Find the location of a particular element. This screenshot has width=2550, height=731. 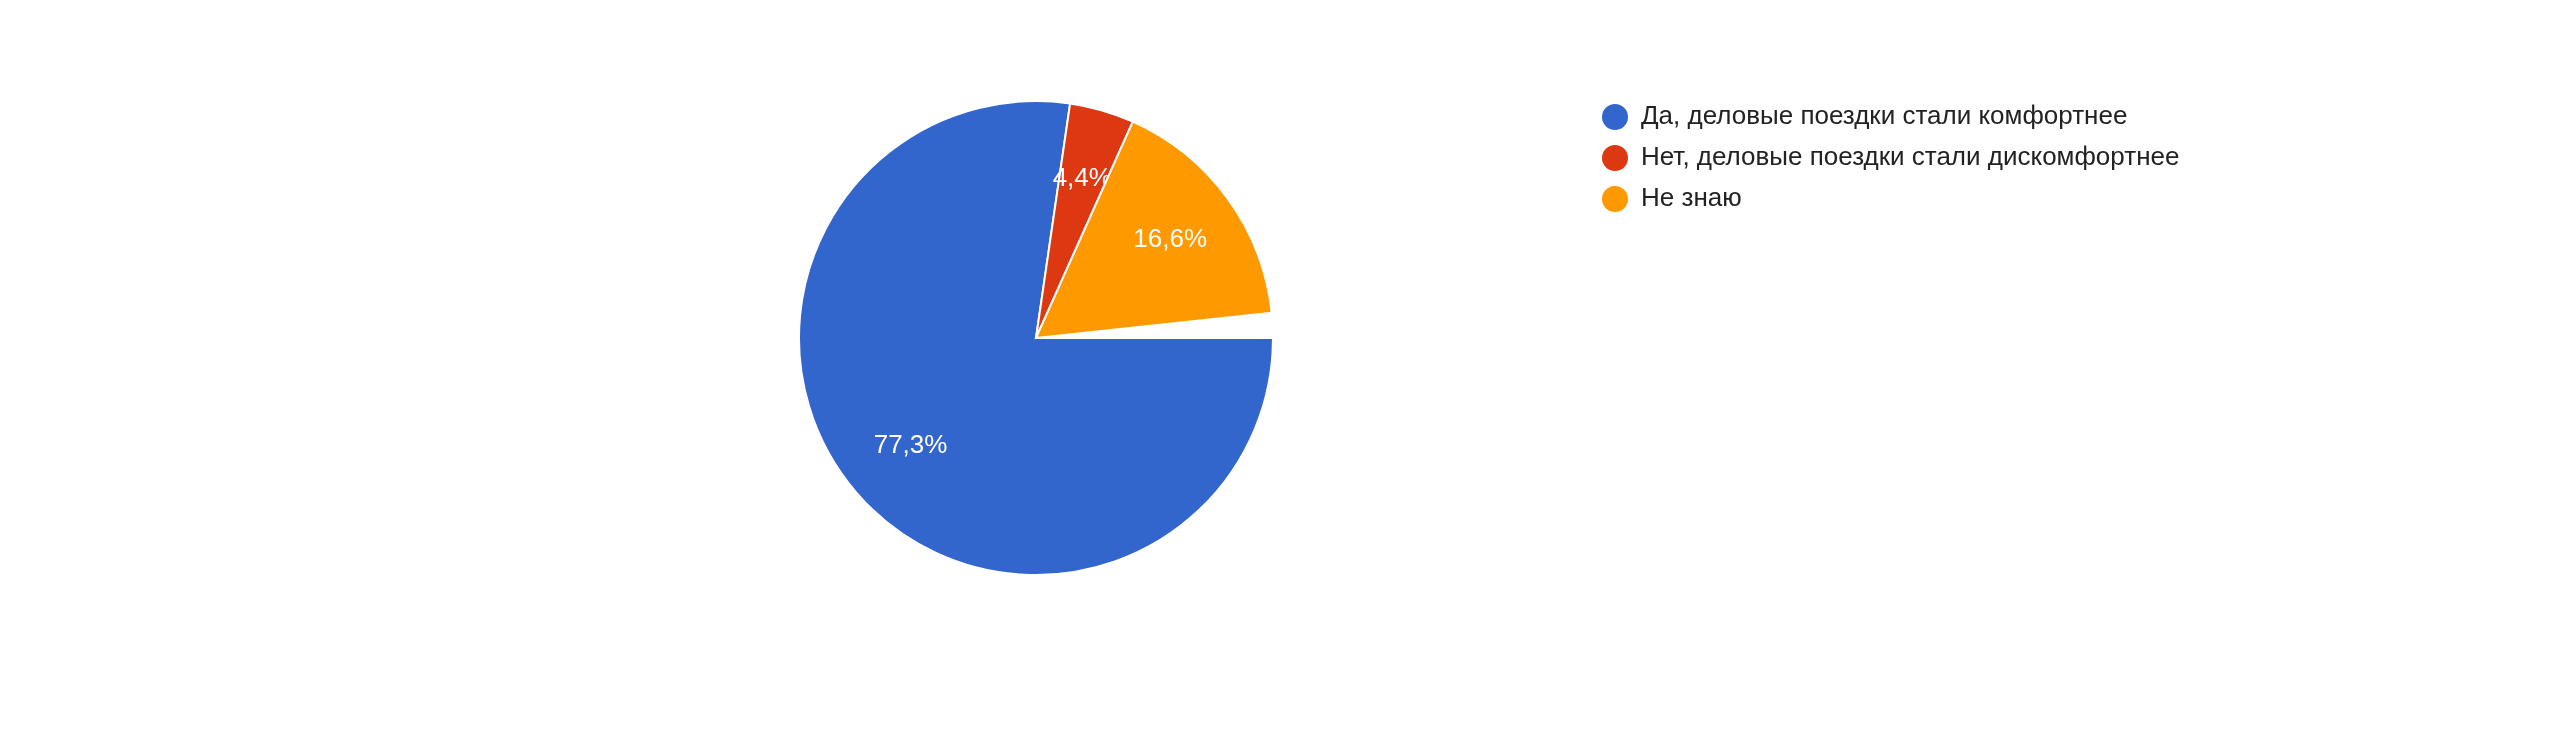

pie-slice is located at coordinates (1036, 338).